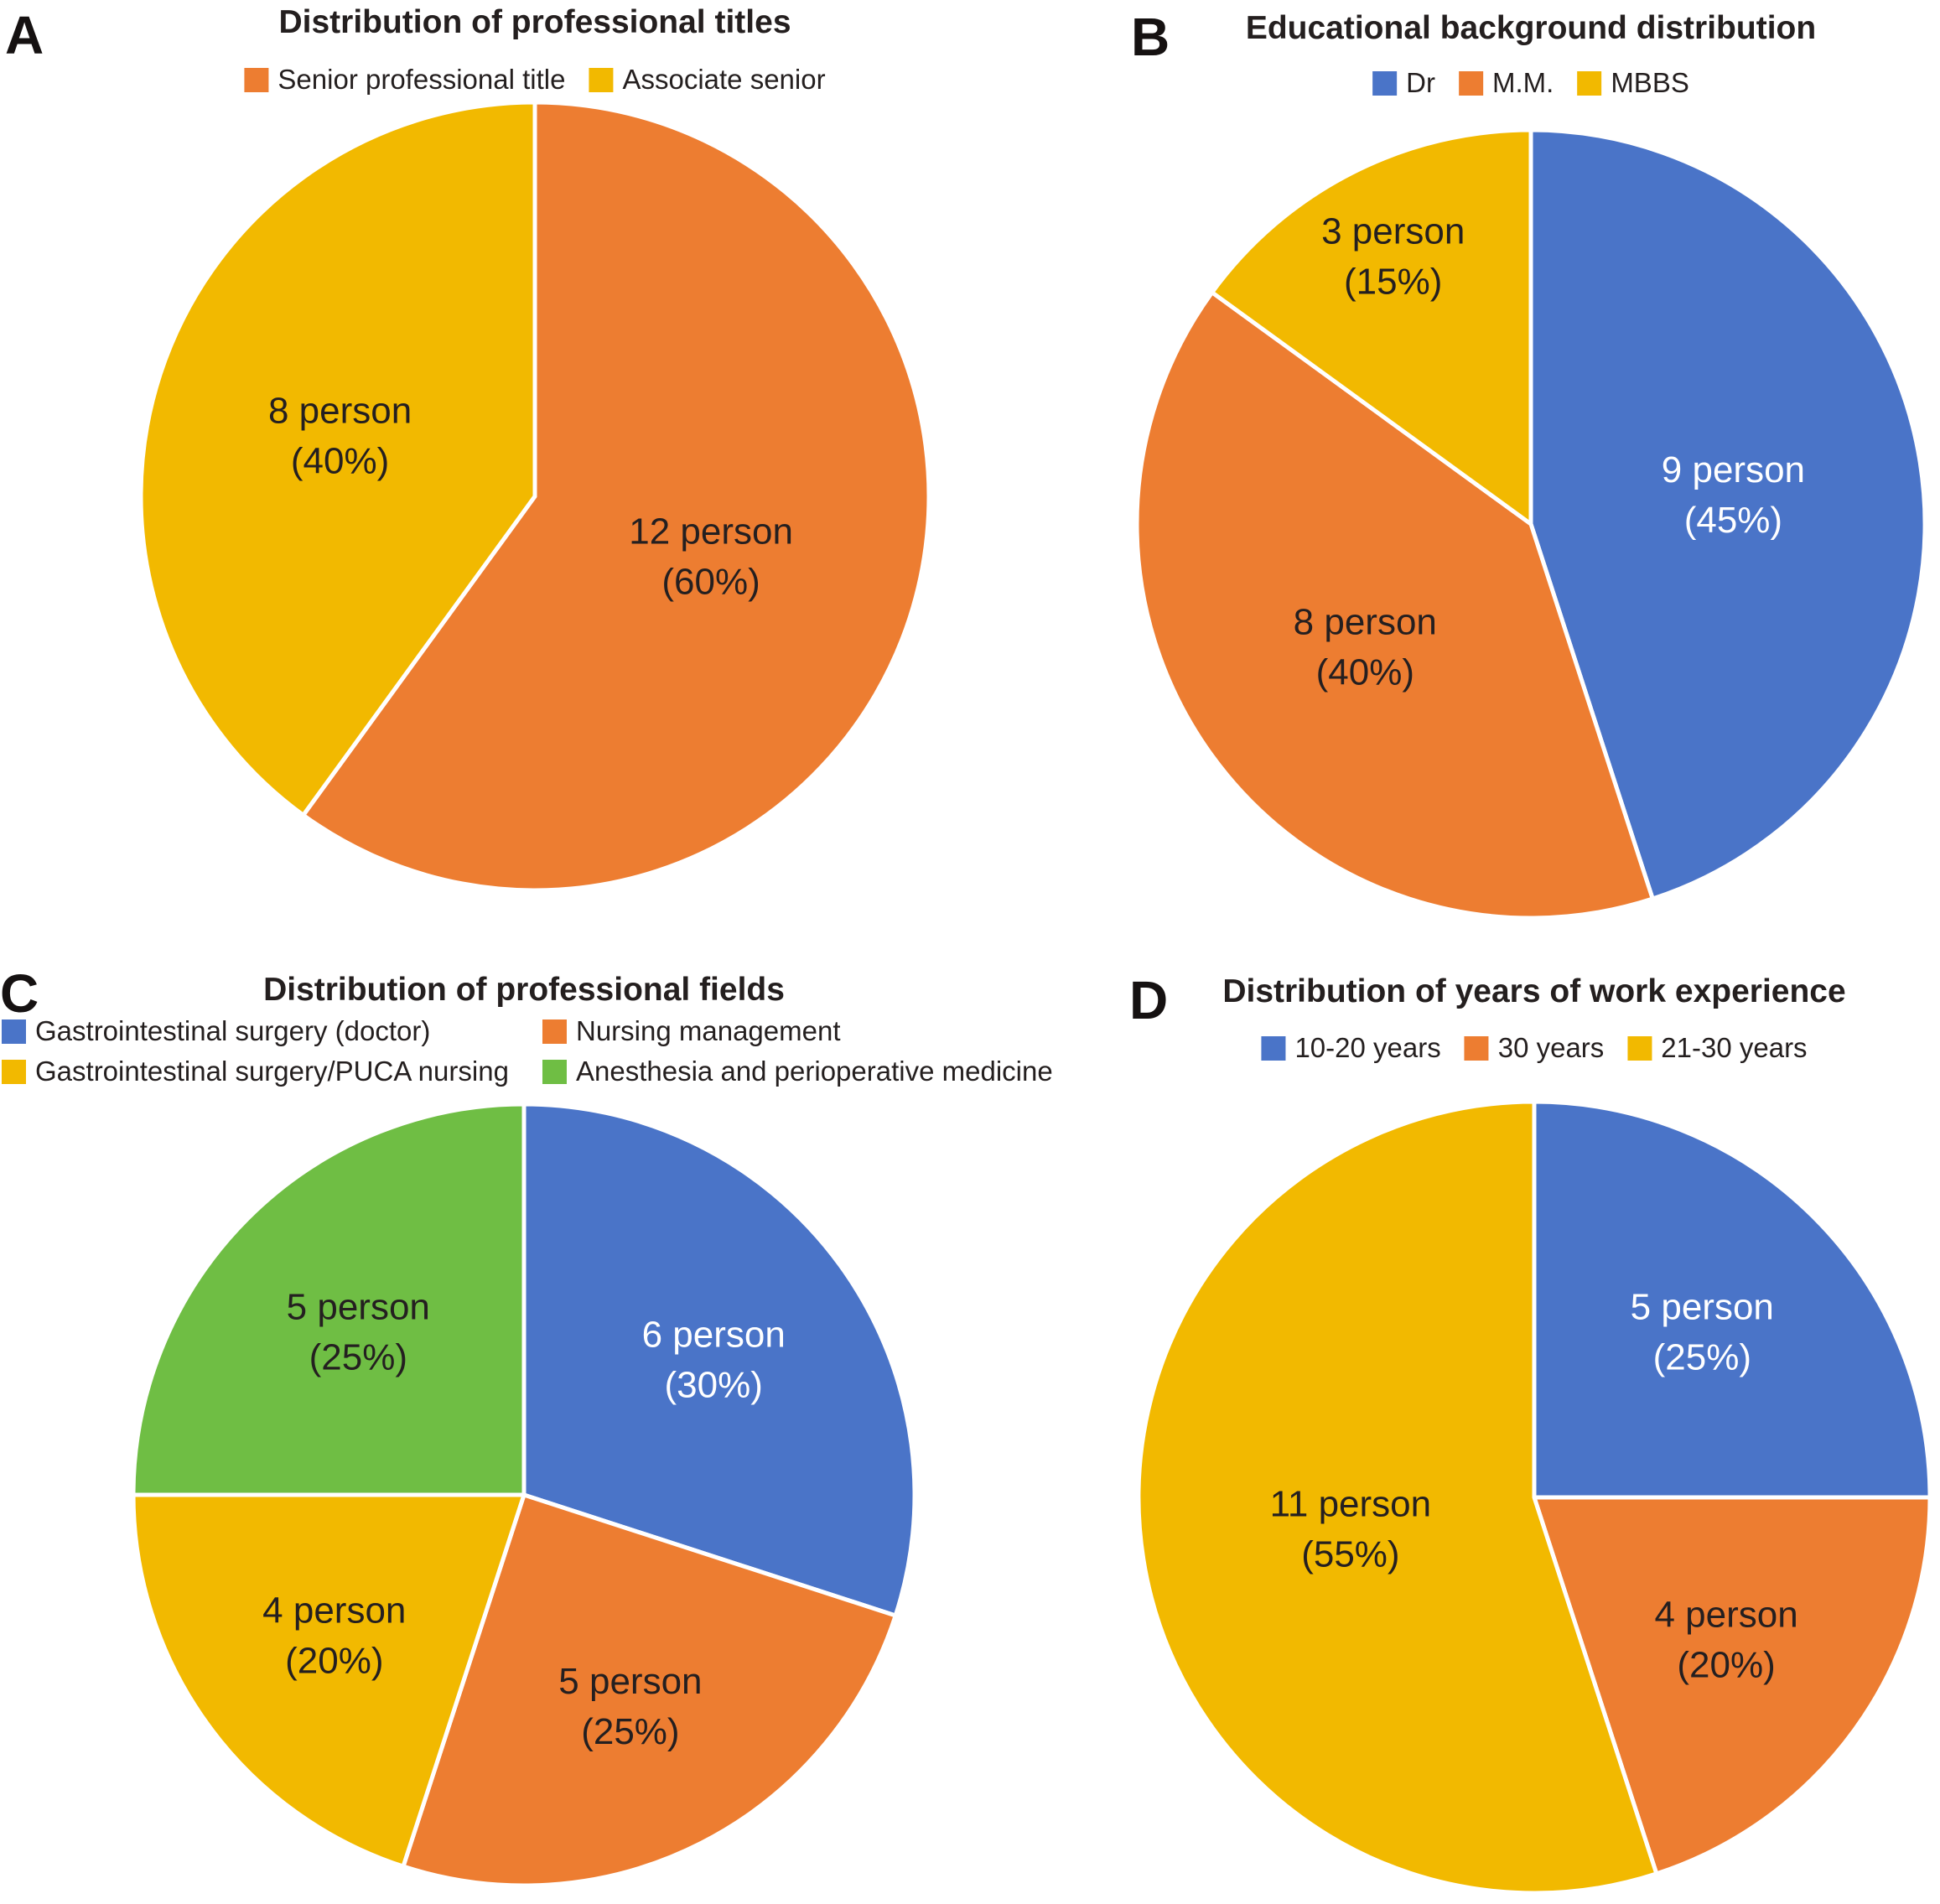 Image resolution: width=1940 pixels, height=1904 pixels. I want to click on slice-count-label: 11 person, so click(1350, 1504).